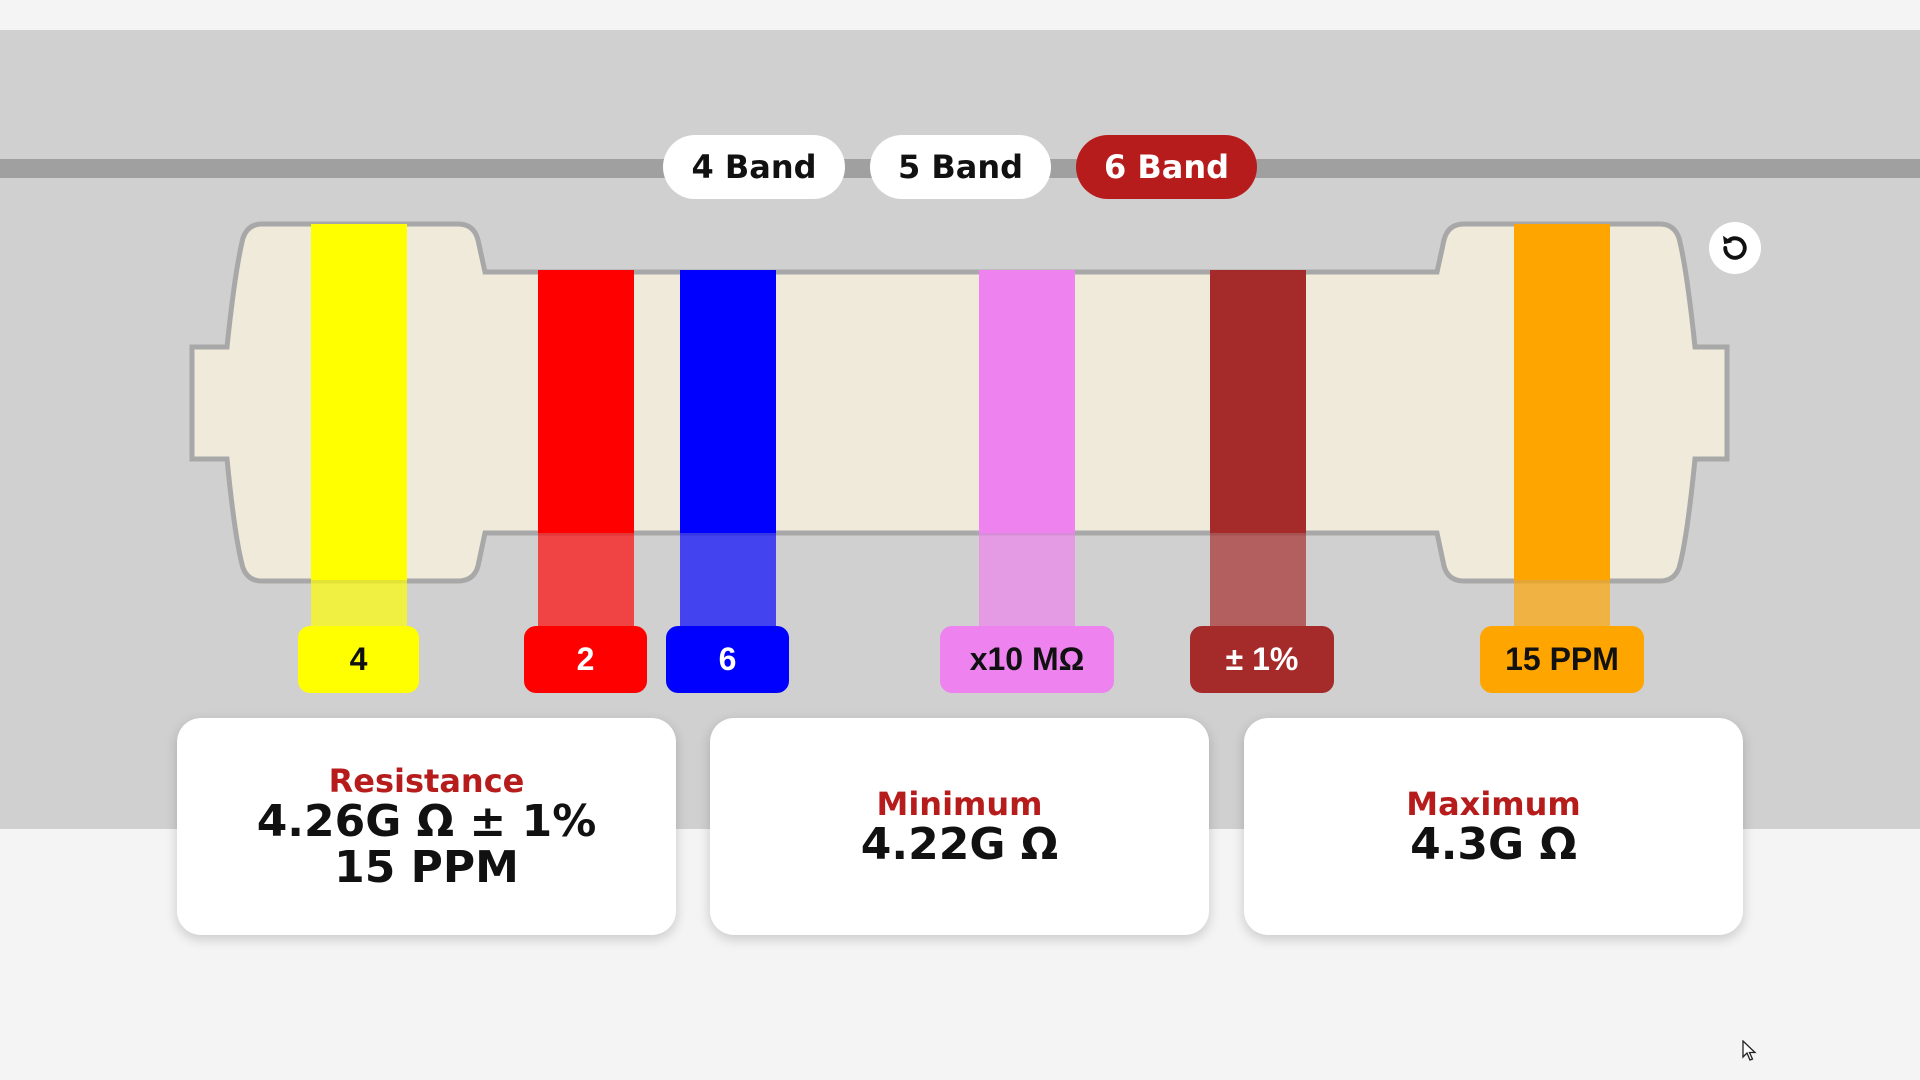  Describe the element at coordinates (1493, 803) in the screenshot. I see `maximum-title: Maximum` at that location.